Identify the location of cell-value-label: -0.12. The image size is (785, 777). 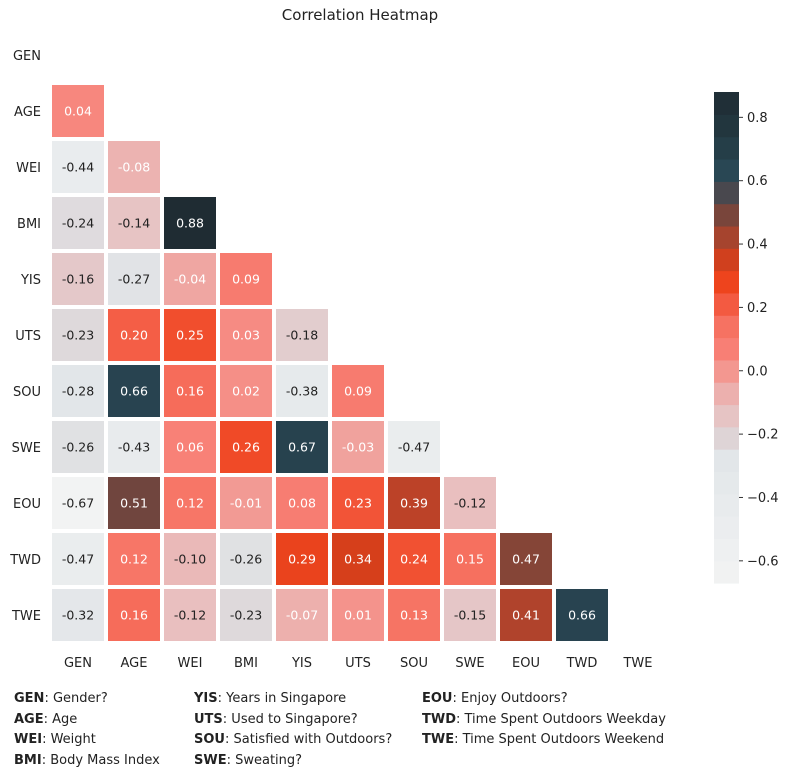
(470, 503).